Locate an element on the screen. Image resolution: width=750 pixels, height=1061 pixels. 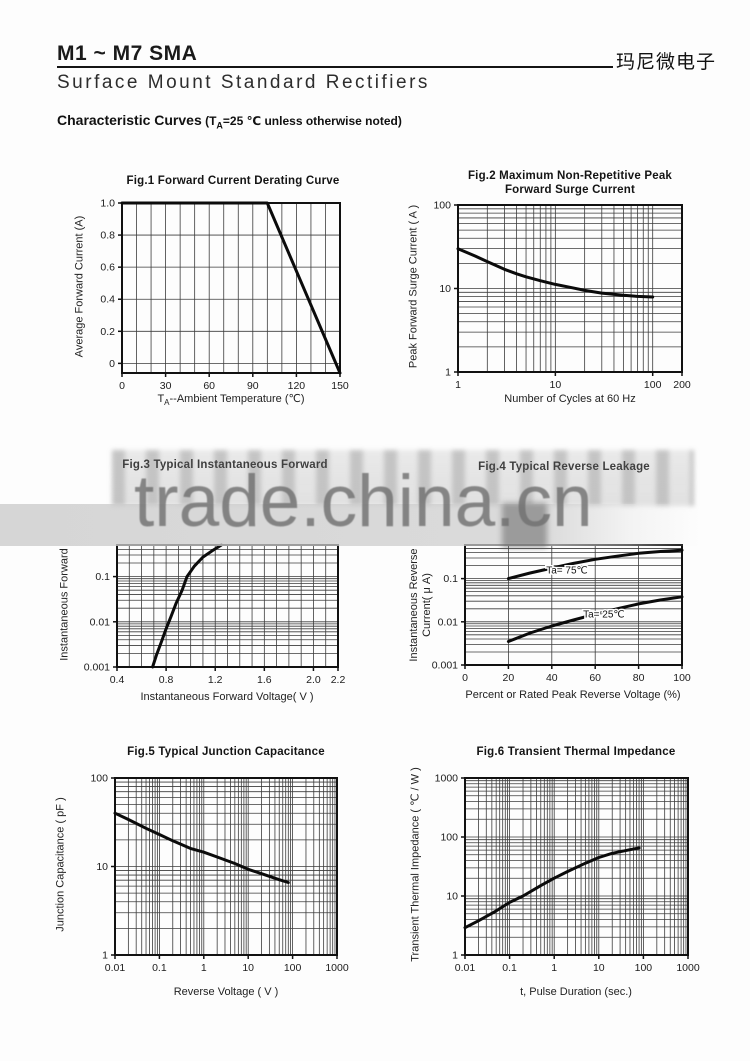
fig1-title: Fig.1 Forward Current Derating Curve is located at coordinates (233, 181).